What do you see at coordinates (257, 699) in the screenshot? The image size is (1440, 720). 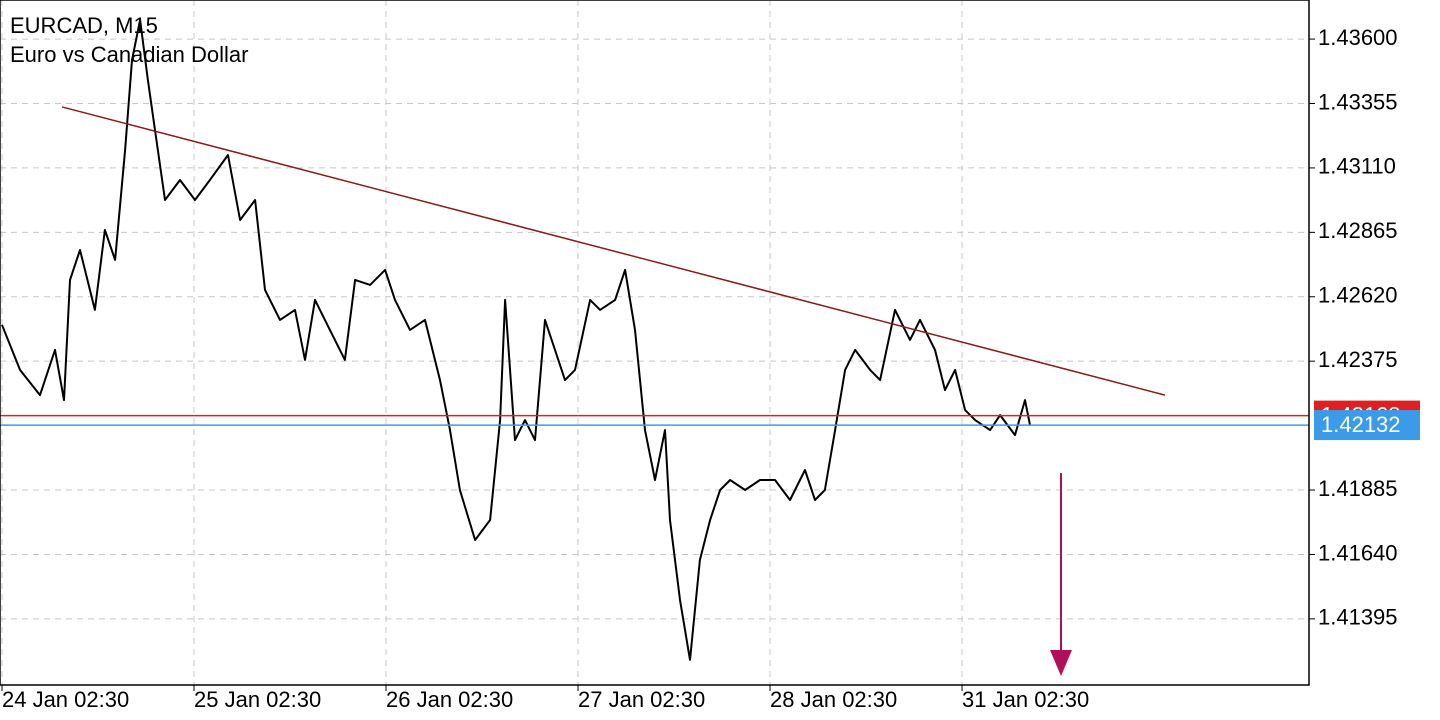 I see `x-tick-label: 25 Jan 02:30` at bounding box center [257, 699].